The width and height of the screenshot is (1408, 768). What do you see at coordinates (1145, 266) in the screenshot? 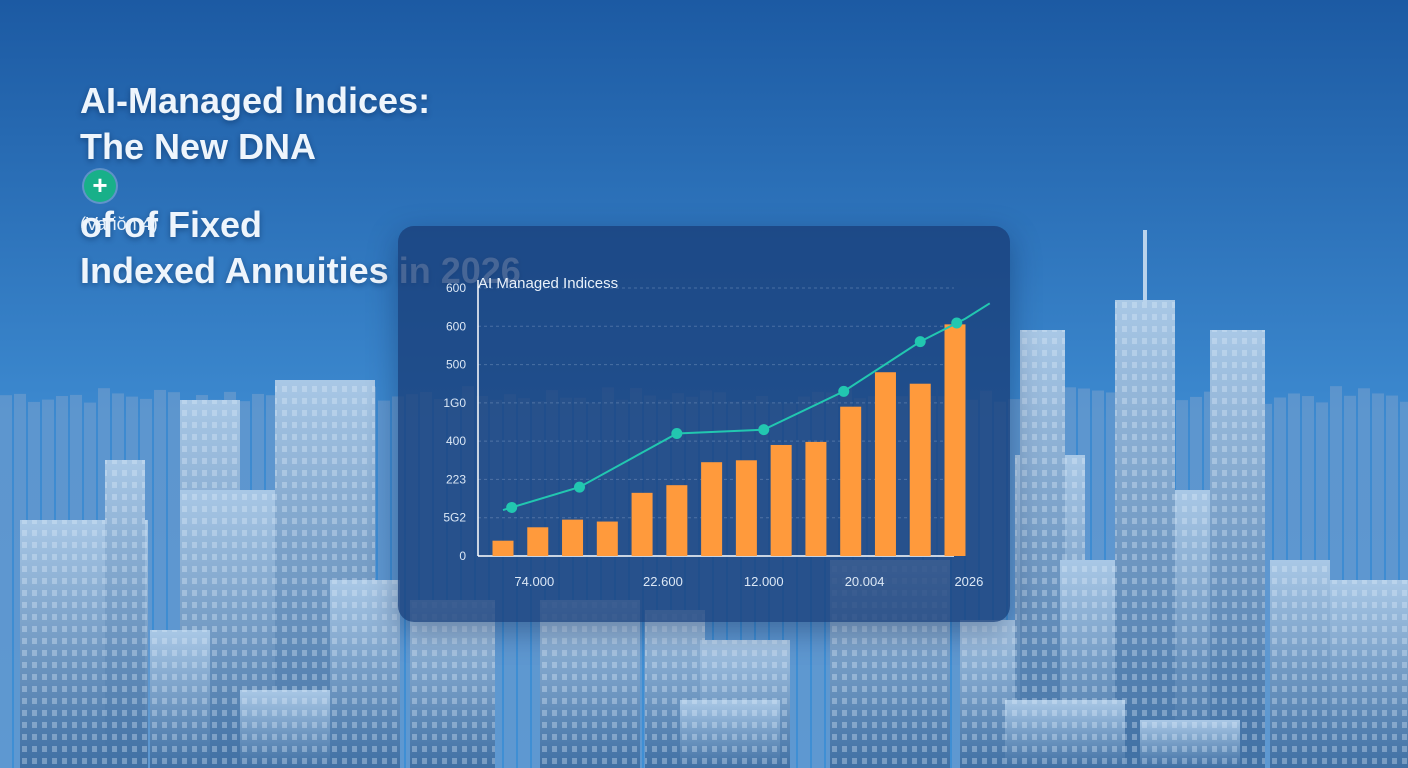
I see `tower-spire` at bounding box center [1145, 266].